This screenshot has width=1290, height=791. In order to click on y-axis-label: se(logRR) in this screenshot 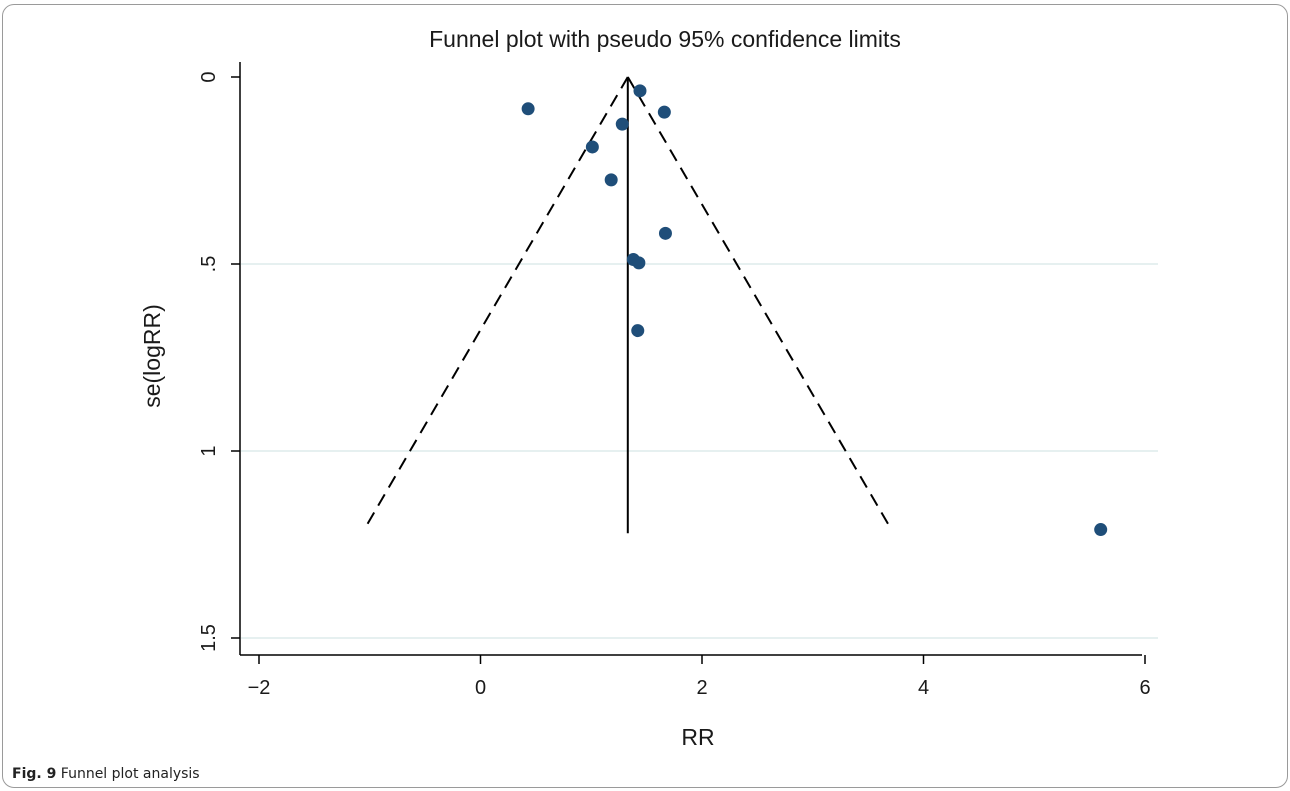, I will do `click(152, 356)`.